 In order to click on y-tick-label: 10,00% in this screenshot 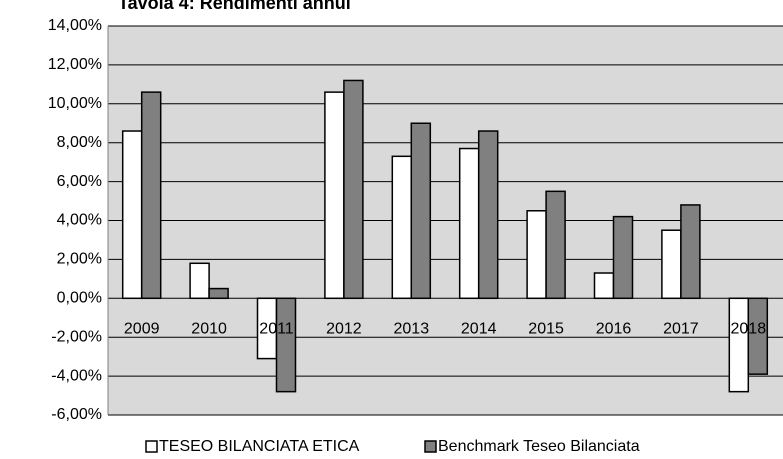, I will do `click(75, 103)`.